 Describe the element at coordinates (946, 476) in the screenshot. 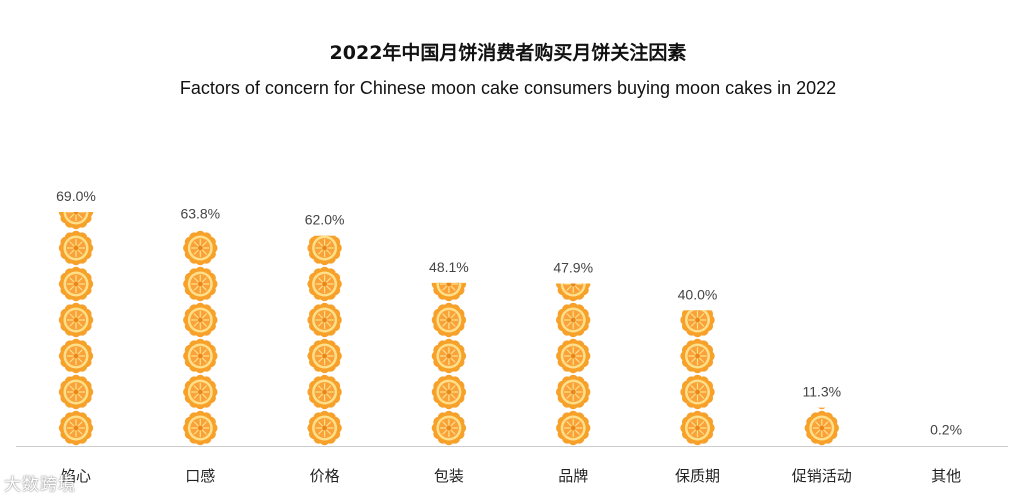

I see `category-label: 其他` at that location.